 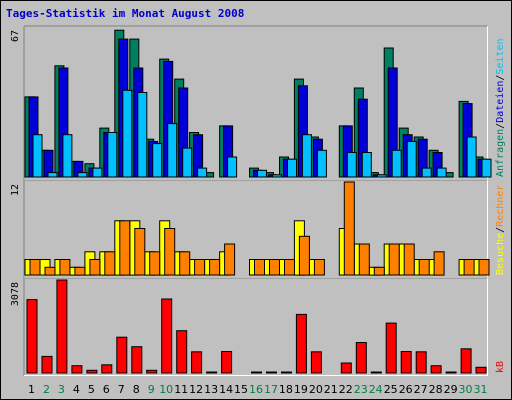 What do you see at coordinates (31, 389) in the screenshot?
I see `day-label-1: 1` at bounding box center [31, 389].